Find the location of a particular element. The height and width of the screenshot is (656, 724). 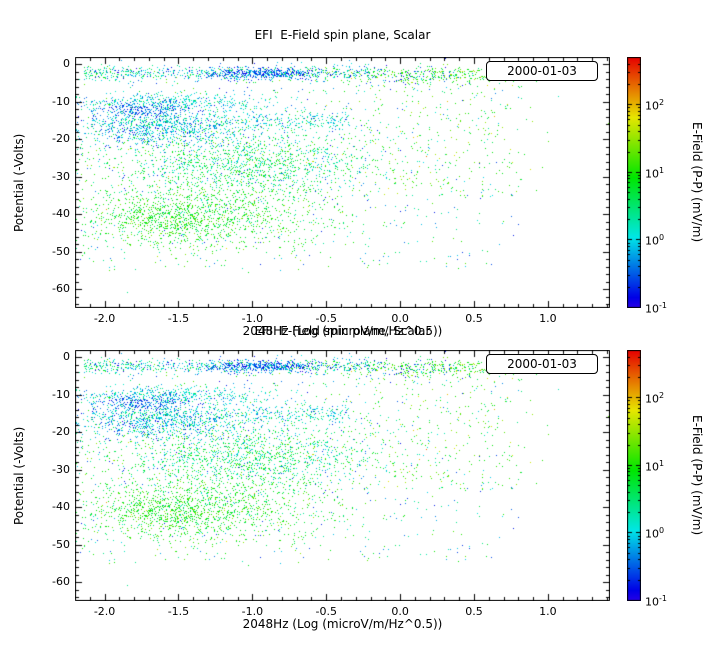

date-annotation-bottom: 2000-01-03 is located at coordinates (542, 364).